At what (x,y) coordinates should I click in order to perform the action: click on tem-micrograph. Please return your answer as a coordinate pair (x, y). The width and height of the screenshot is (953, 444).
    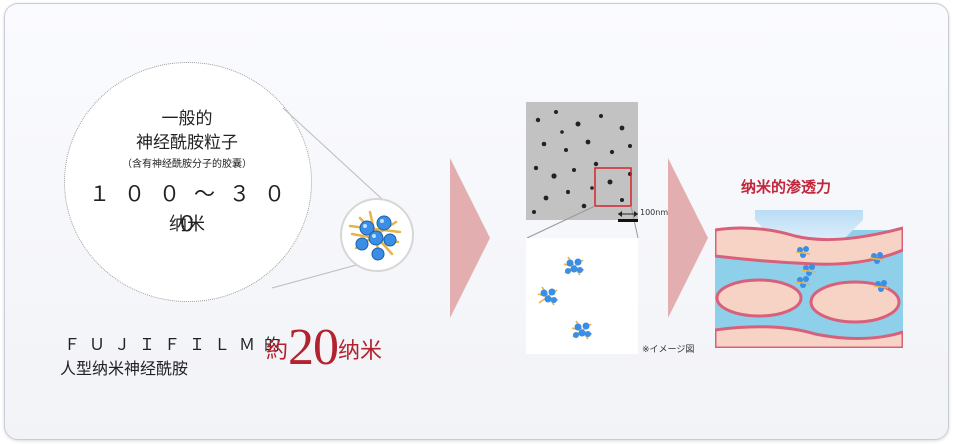
    Looking at the image, I should click on (582, 161).